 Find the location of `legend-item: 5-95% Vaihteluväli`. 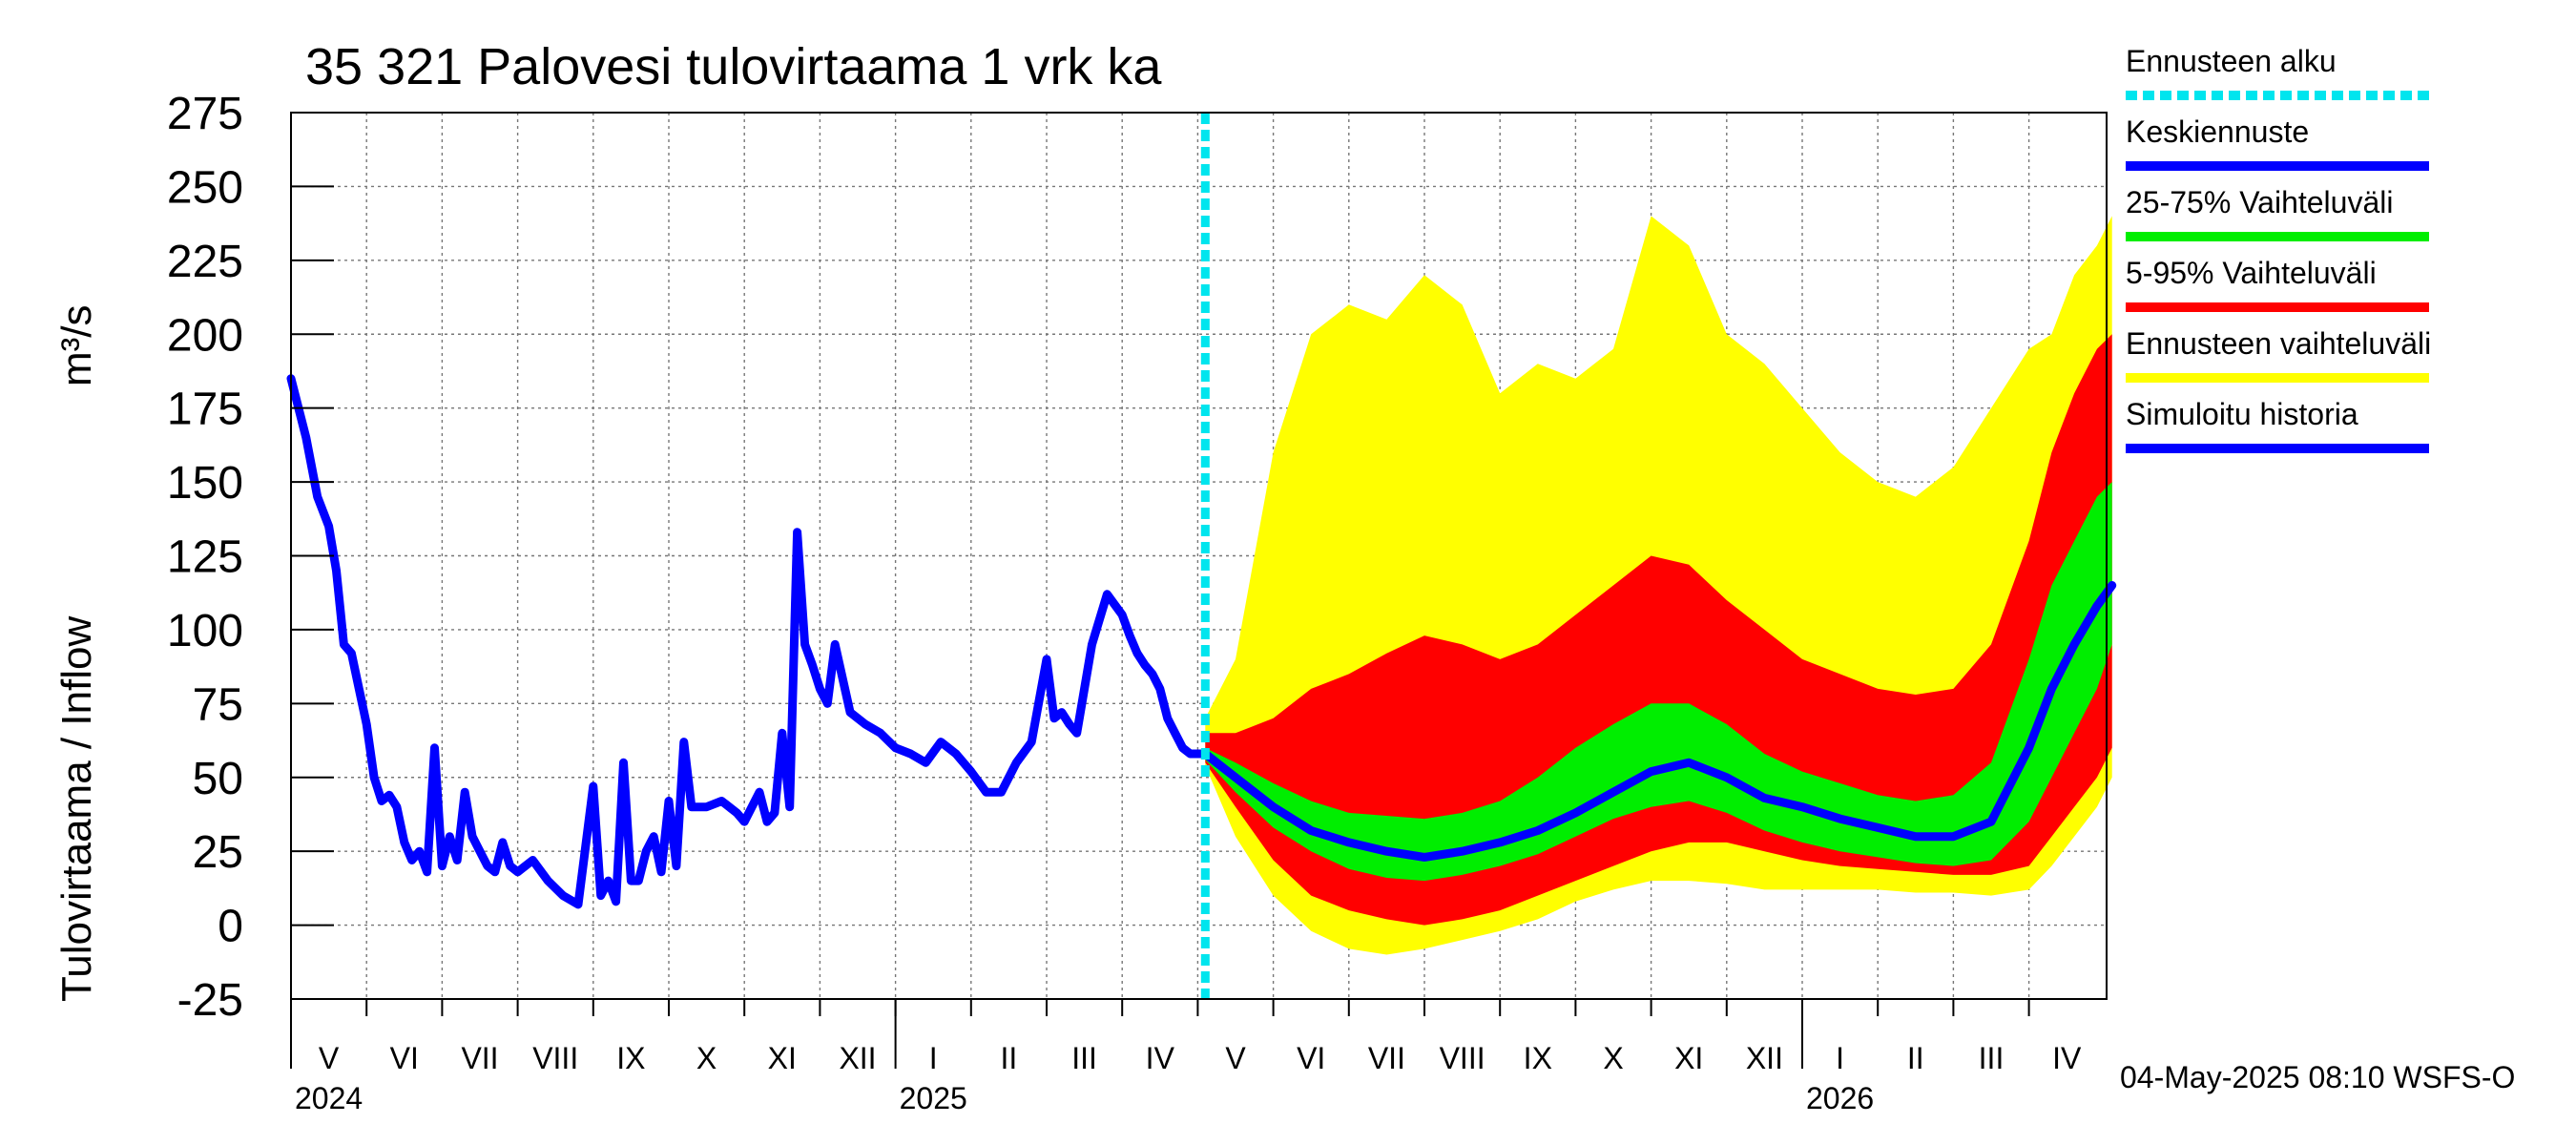

legend-item: 5-95% Vaihteluväli is located at coordinates (2277, 284).